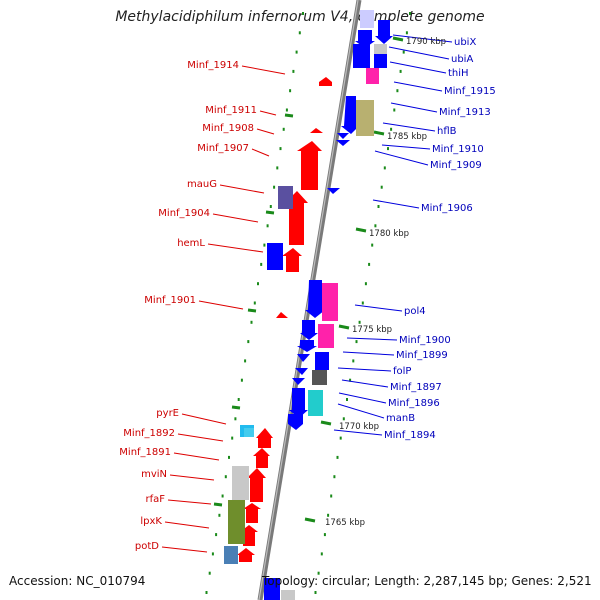 This screenshot has width=600, height=600. What do you see at coordinates (447, 208) in the screenshot?
I see `gene-label: Minf_1906` at bounding box center [447, 208].